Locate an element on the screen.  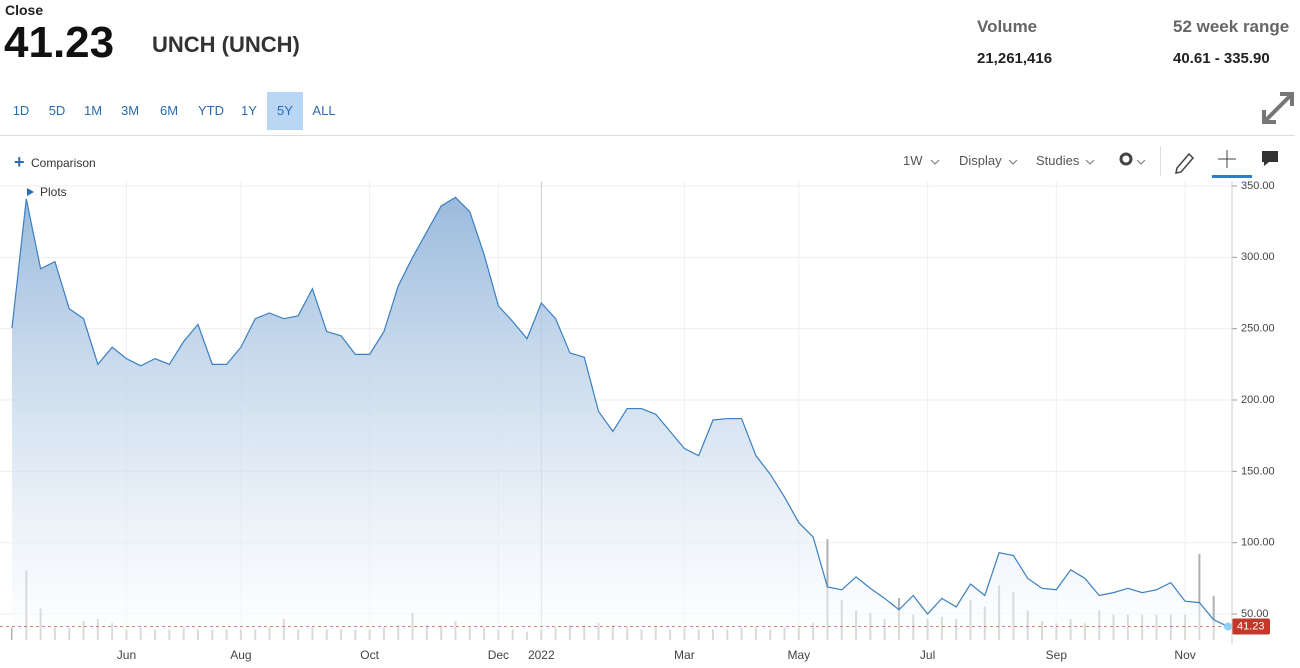
x-tick-label: 2022 is located at coordinates (541, 655).